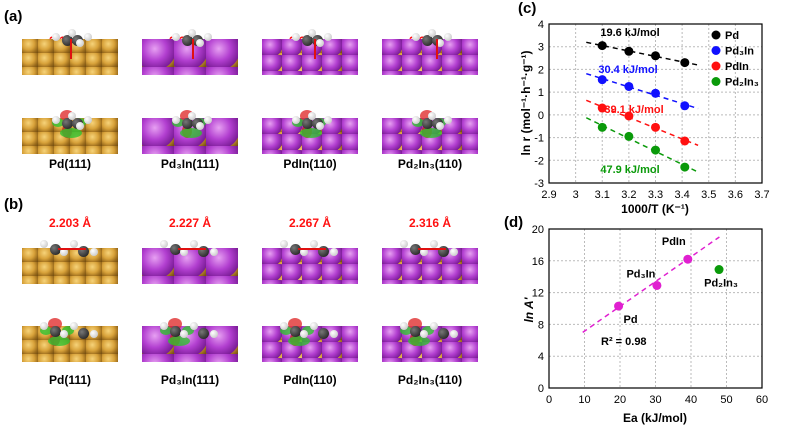 This screenshot has width=799, height=438. Describe the element at coordinates (732, 36) in the screenshot. I see `legend-label: Pd` at that location.